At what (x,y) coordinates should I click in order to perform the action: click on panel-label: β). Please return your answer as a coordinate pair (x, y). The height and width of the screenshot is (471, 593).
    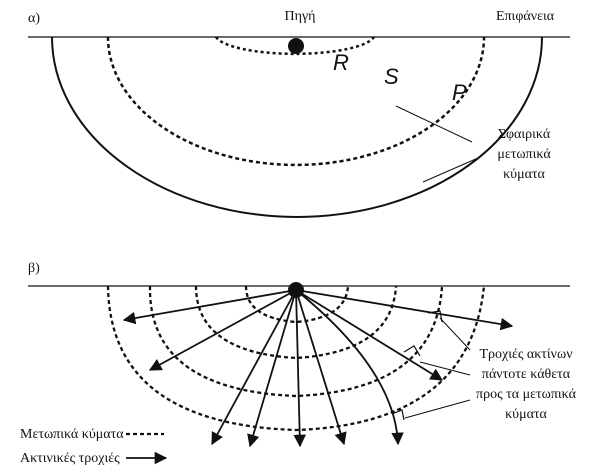
    Looking at the image, I should click on (34, 268).